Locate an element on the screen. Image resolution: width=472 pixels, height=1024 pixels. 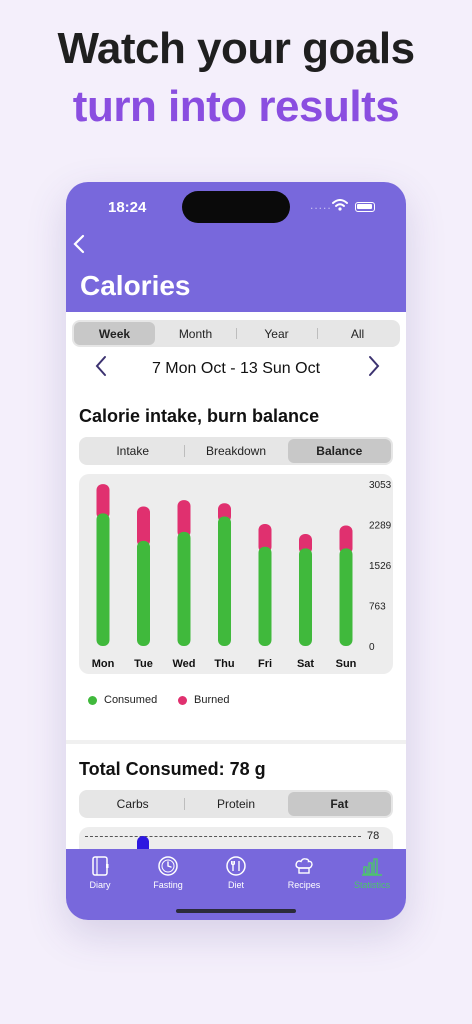
battery-icon is located at coordinates (365, 207).